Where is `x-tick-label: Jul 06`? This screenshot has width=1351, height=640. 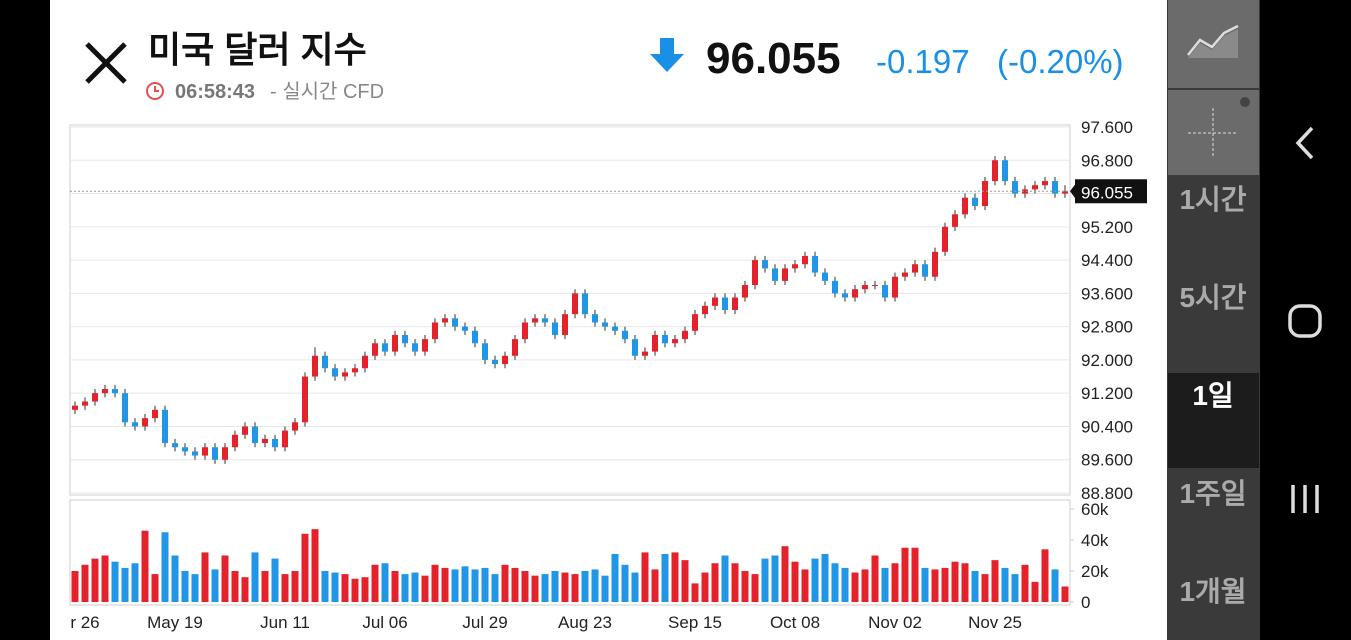
x-tick-label: Jul 06 is located at coordinates (384, 622).